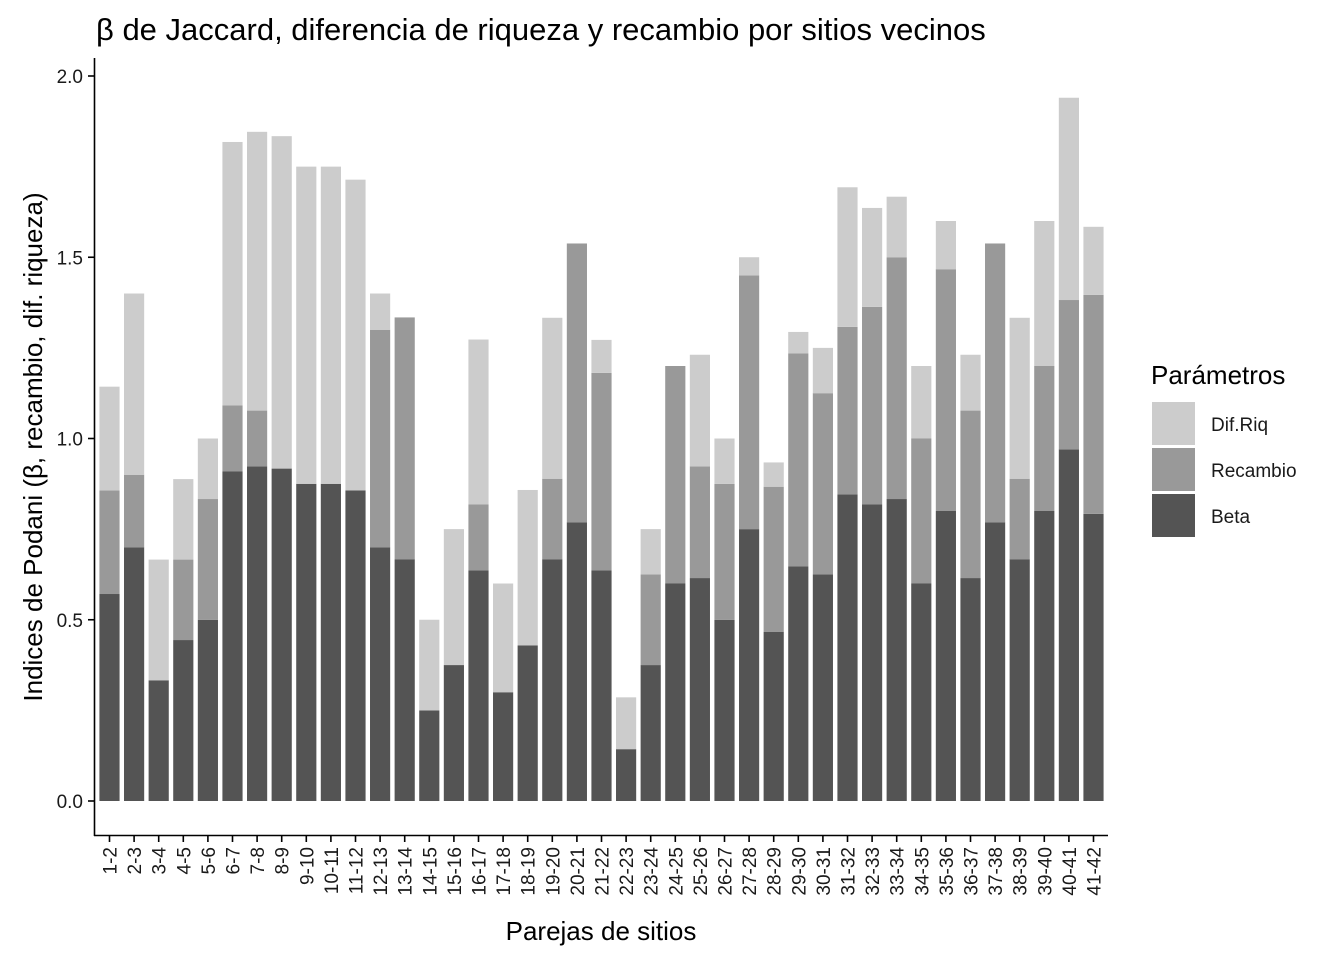 Image resolution: width=1344 pixels, height=960 pixels. What do you see at coordinates (922, 871) in the screenshot?
I see `x-tick-label: 34-35` at bounding box center [922, 871].